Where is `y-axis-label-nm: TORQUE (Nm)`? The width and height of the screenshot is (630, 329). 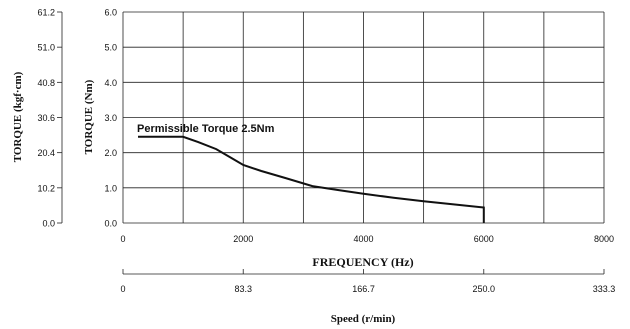 y-axis-label-nm: TORQUE (Nm) is located at coordinates (89, 116).